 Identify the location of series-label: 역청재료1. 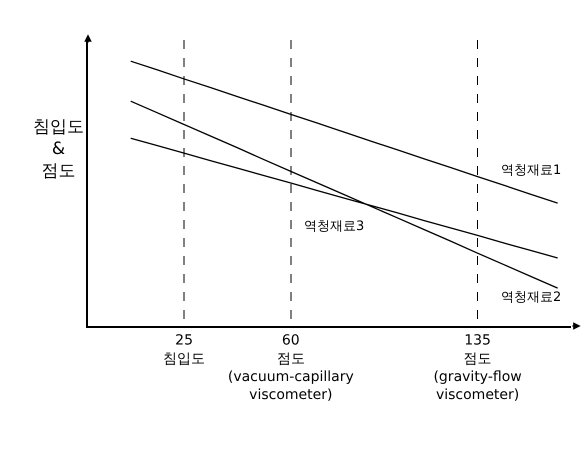
(531, 170).